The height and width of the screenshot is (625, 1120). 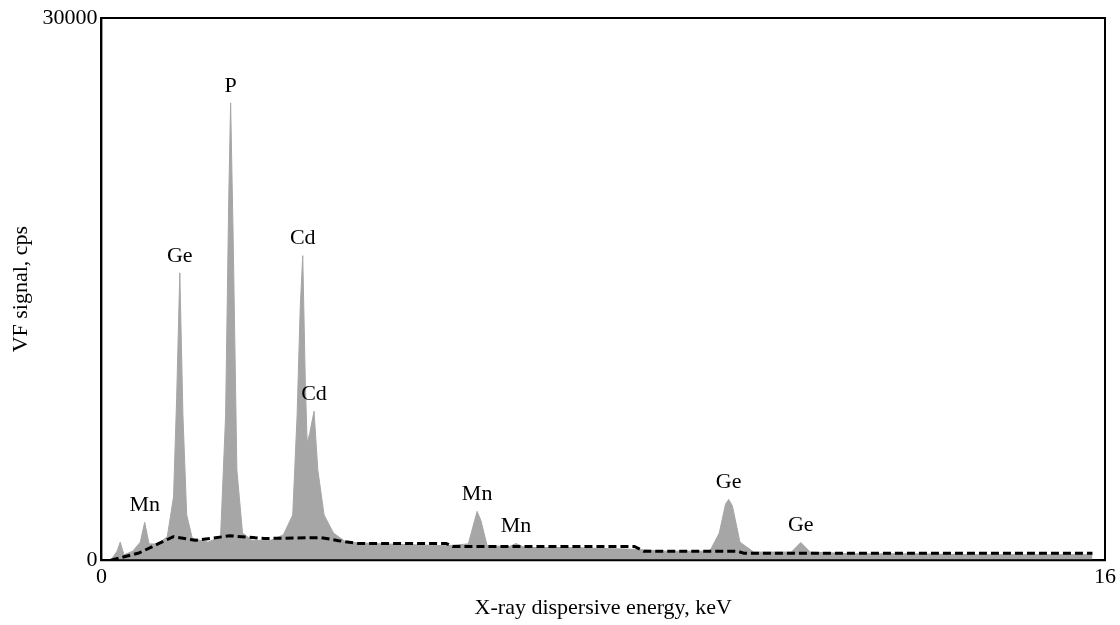 What do you see at coordinates (1105, 576) in the screenshot?
I see `x-tick-label: 16` at bounding box center [1105, 576].